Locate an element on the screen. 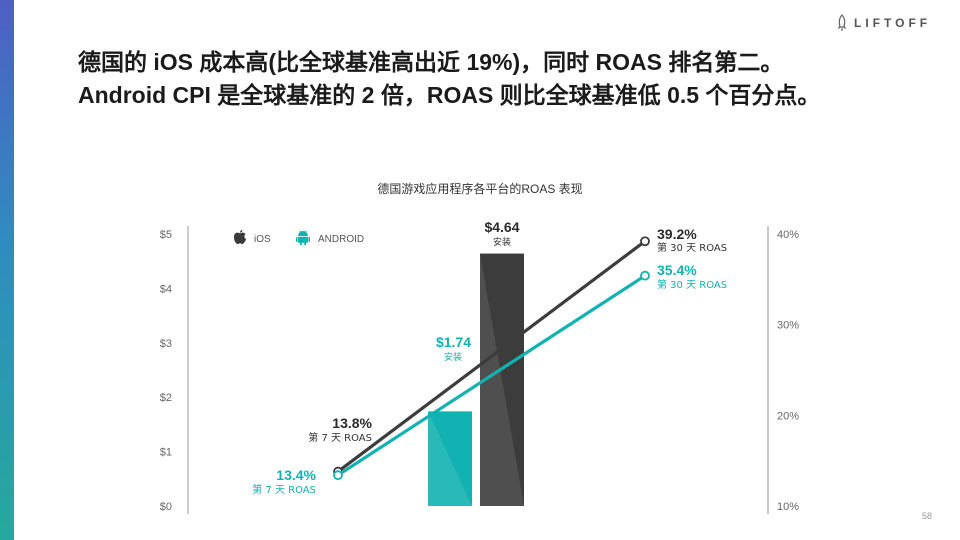 The height and width of the screenshot is (540, 960). left-tick-label: $3 is located at coordinates (166, 344).